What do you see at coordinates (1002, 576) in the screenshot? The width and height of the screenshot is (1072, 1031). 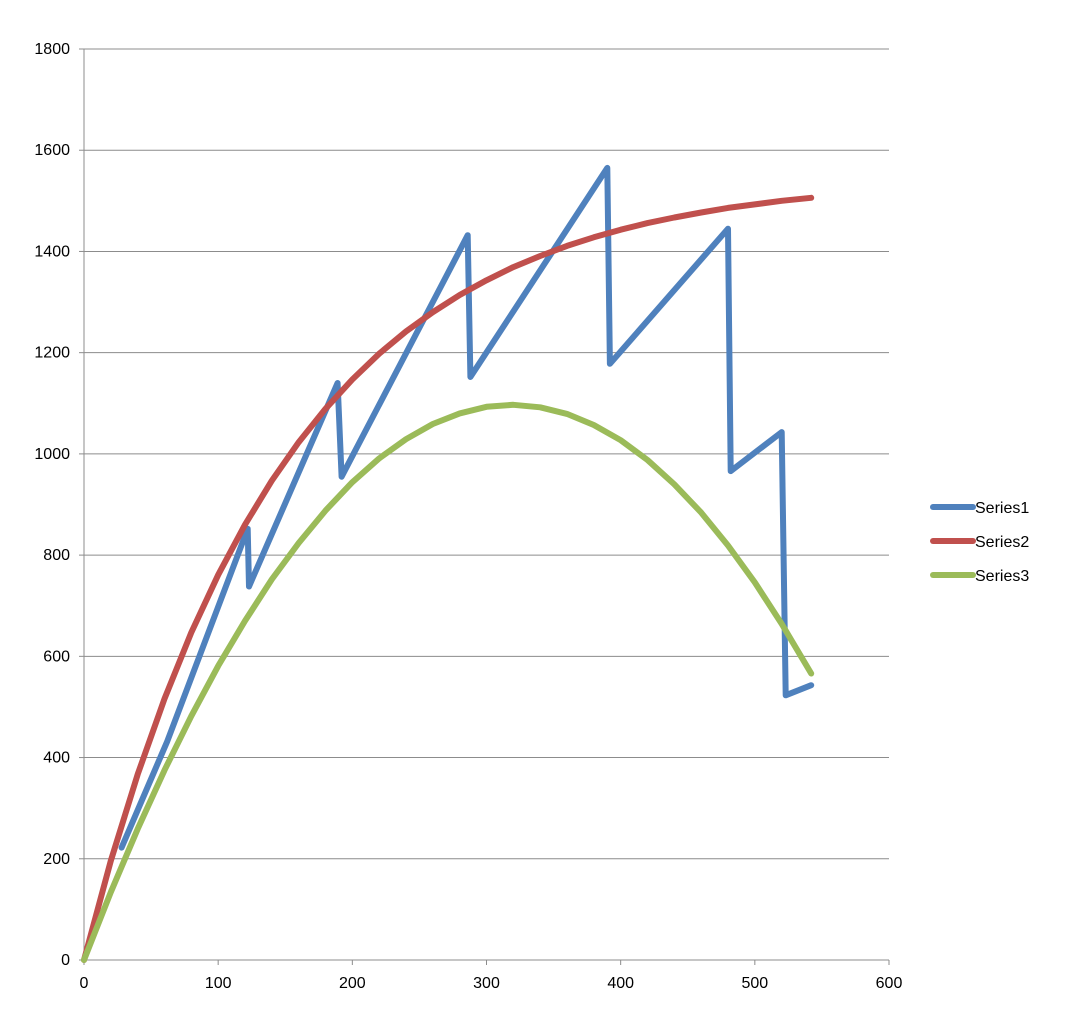 I see `legend-label-3: Series3` at bounding box center [1002, 576].